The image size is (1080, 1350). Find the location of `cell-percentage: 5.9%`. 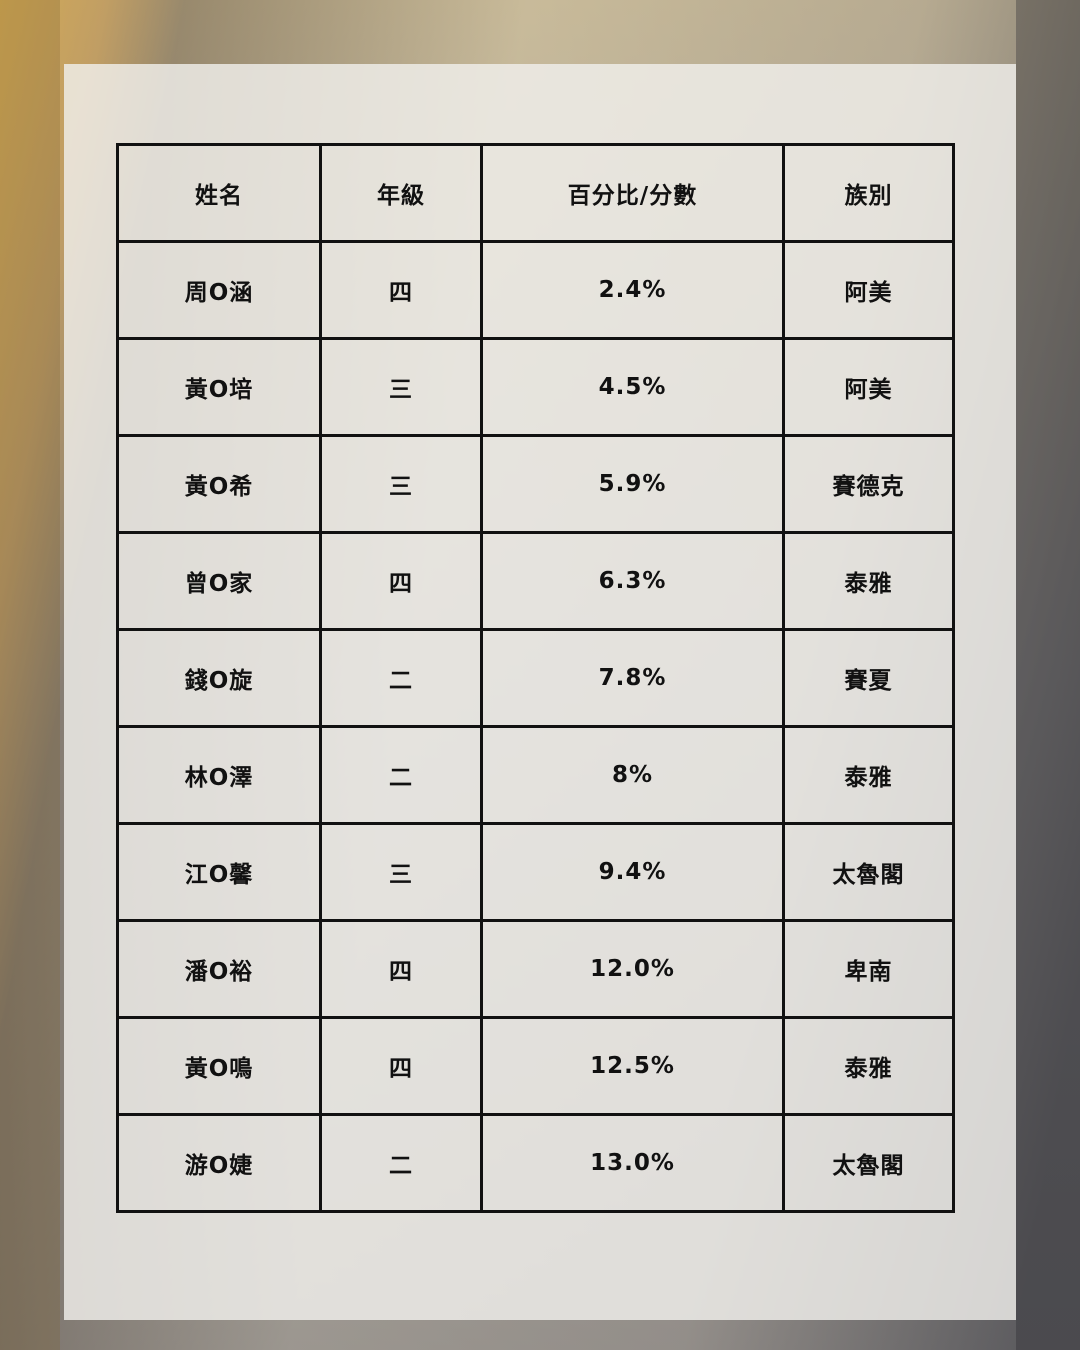

cell-percentage: 5.9% is located at coordinates (632, 484).